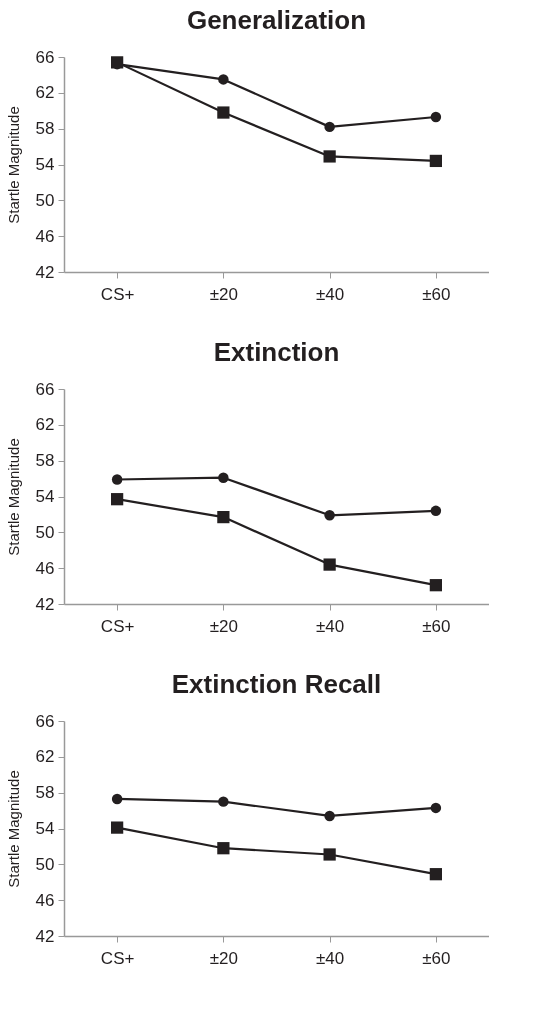 Image resolution: width=536 pixels, height=1036 pixels. What do you see at coordinates (276, 20) in the screenshot?
I see `chart-title: Generalization` at bounding box center [276, 20].